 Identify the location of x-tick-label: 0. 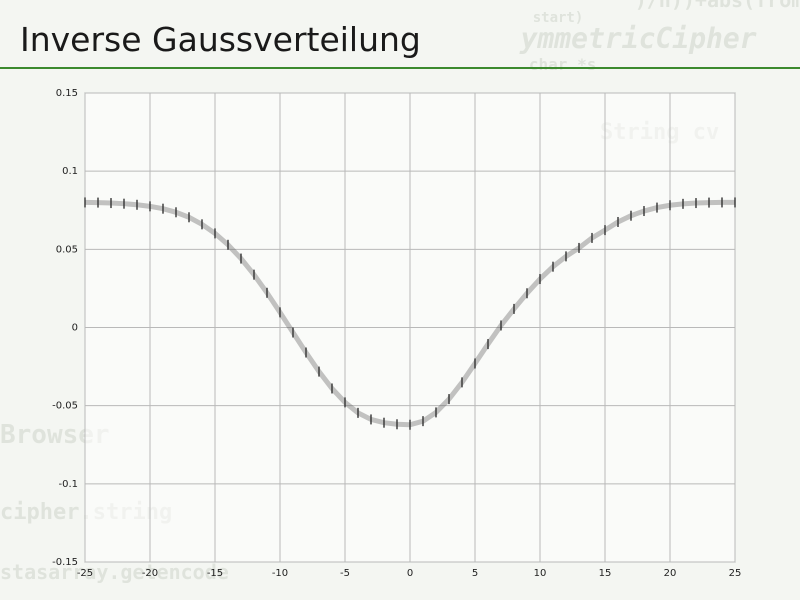
(410, 573).